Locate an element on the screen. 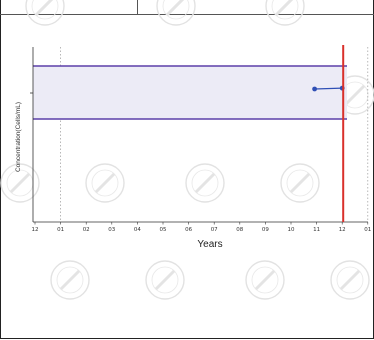 The height and width of the screenshot is (340, 374). reference-band-fill is located at coordinates (190, 92).